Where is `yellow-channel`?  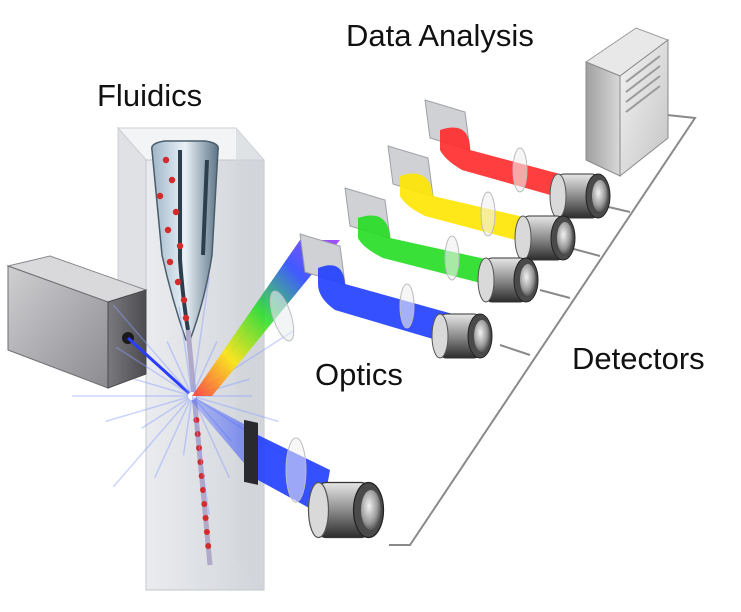 yellow-channel is located at coordinates (466, 195).